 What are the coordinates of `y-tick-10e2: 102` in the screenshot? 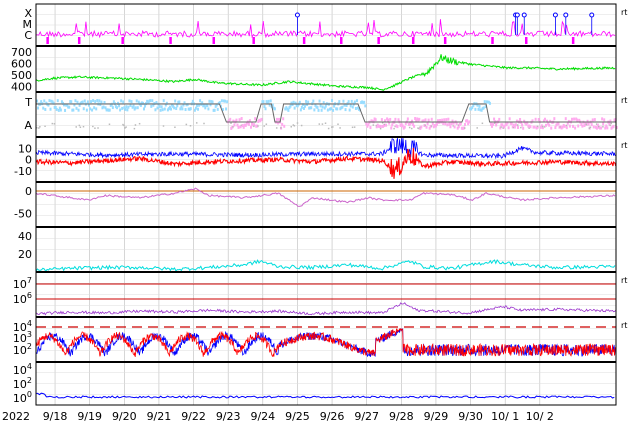 It's located at (22, 383).